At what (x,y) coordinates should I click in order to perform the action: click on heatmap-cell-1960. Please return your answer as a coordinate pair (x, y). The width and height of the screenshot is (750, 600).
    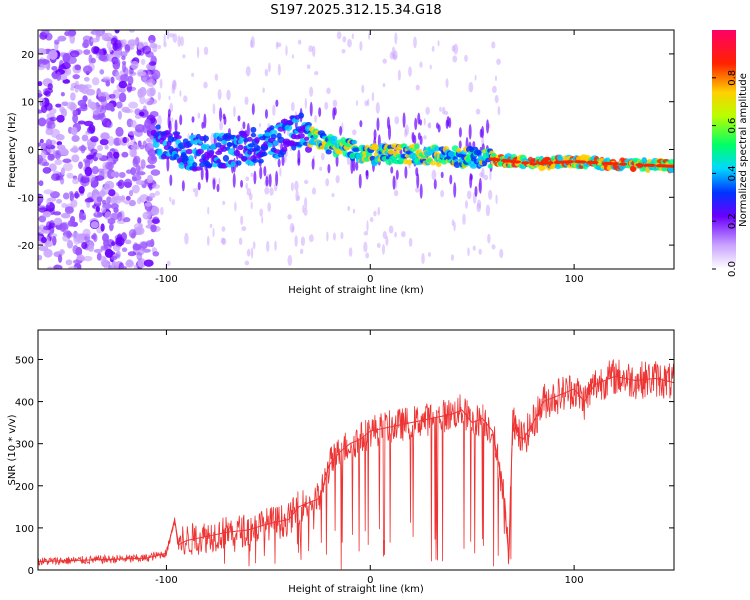
    Looking at the image, I should click on (570, 162).